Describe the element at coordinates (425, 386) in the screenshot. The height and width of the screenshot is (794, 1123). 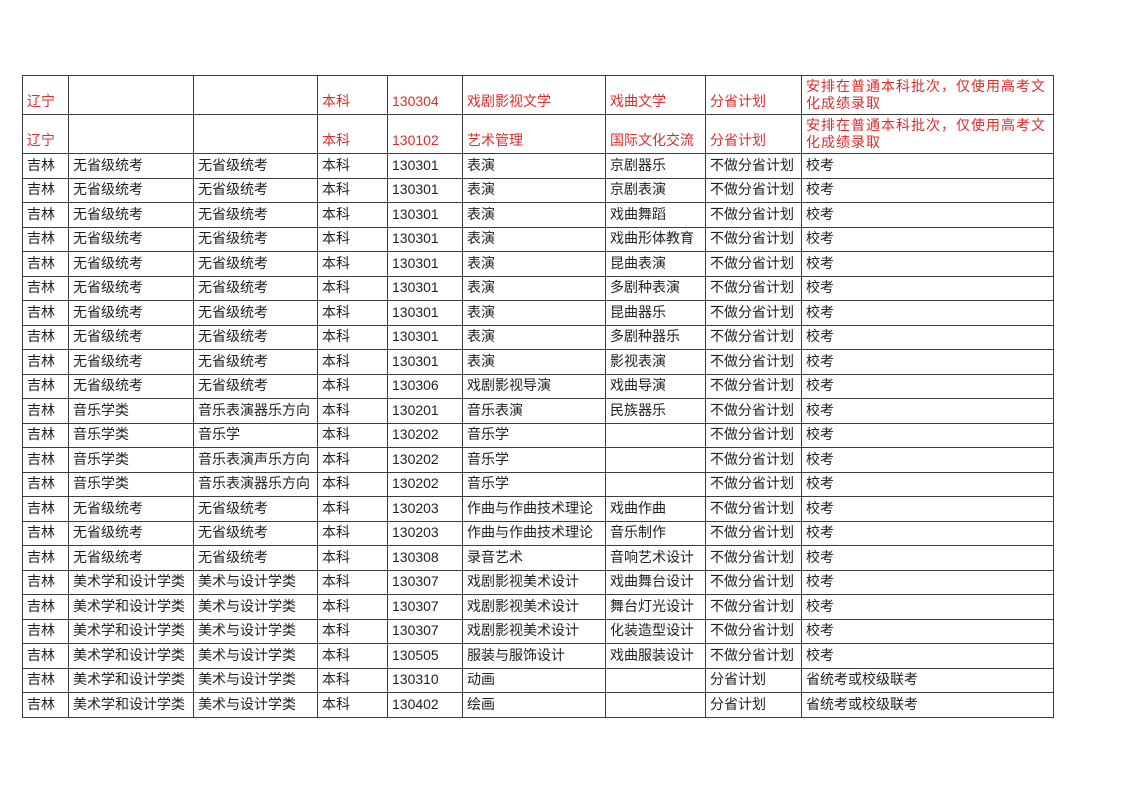
I see `cell-major-code: 130306` at that location.